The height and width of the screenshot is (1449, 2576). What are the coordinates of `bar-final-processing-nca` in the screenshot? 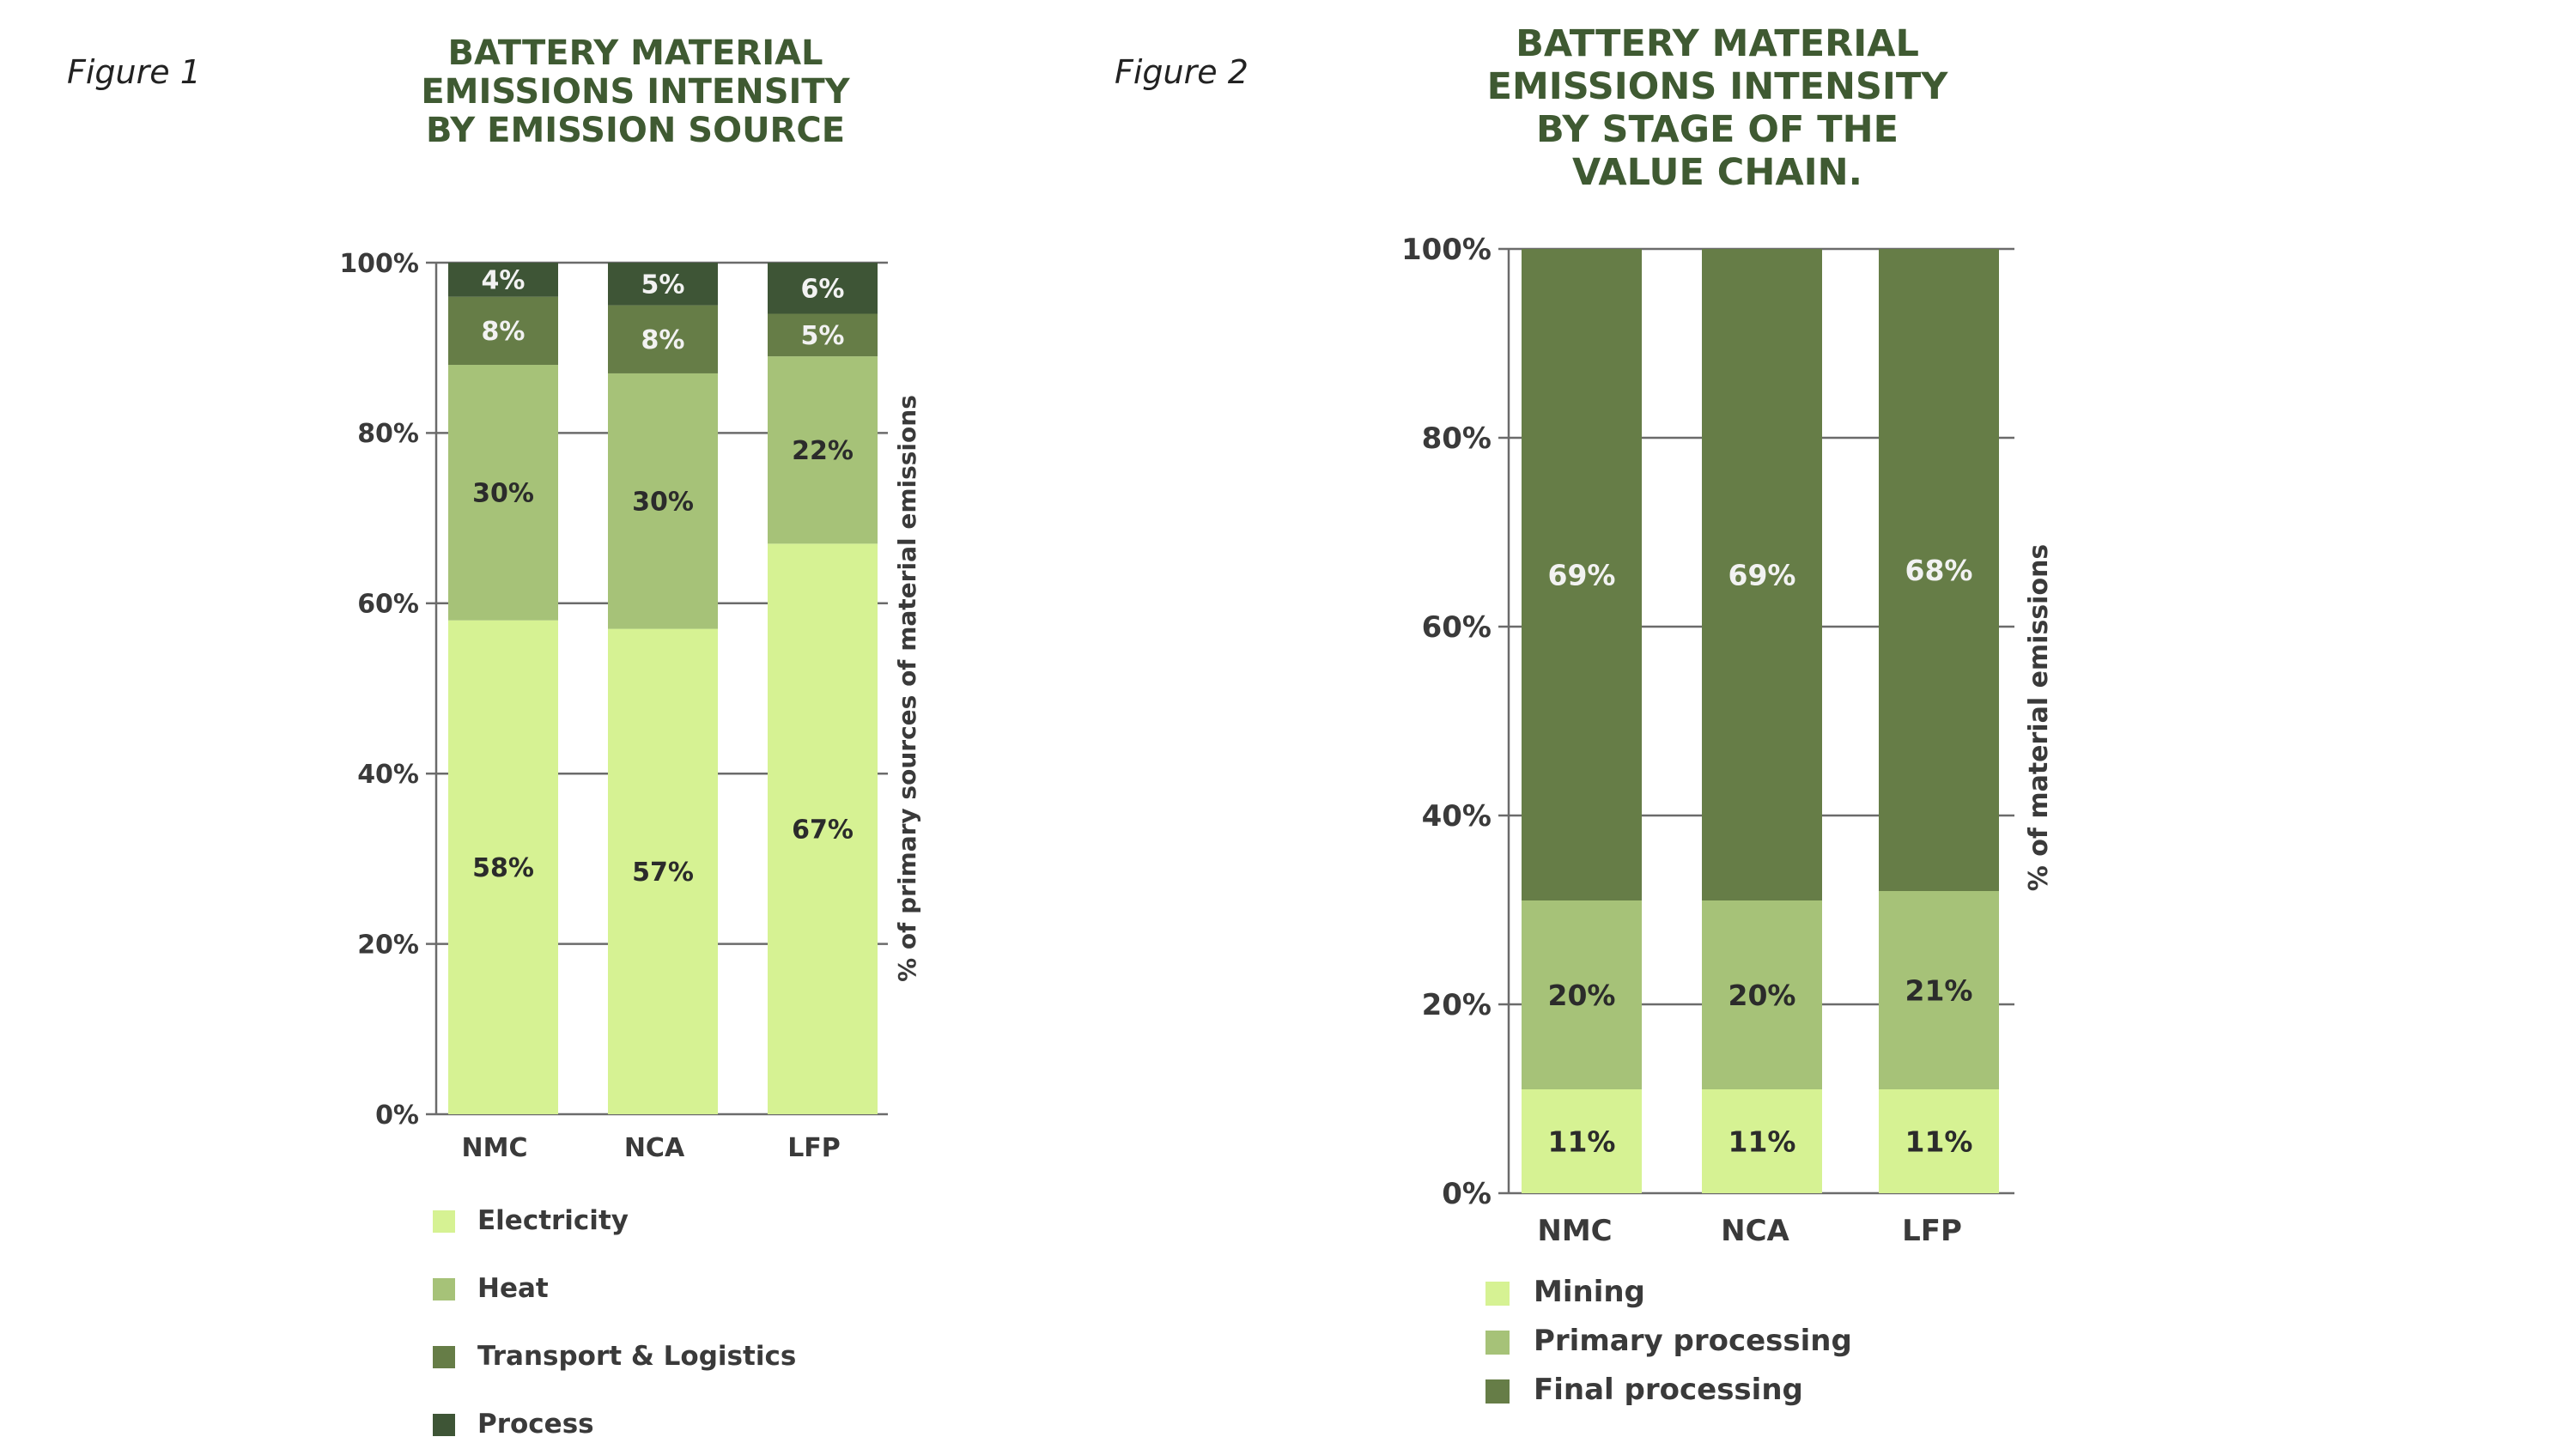 It's located at (1762, 574).